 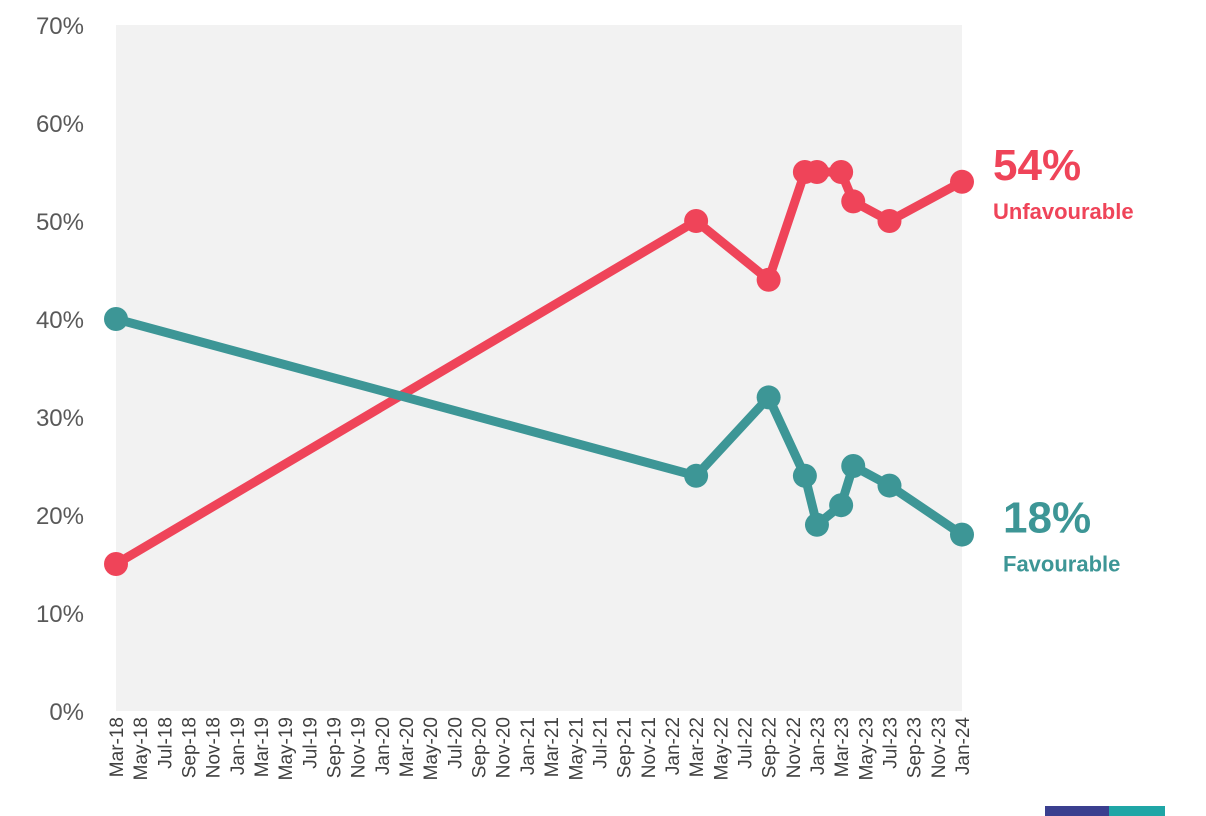 What do you see at coordinates (528, 746) in the screenshot?
I see `x-tick-label: Jan-21` at bounding box center [528, 746].